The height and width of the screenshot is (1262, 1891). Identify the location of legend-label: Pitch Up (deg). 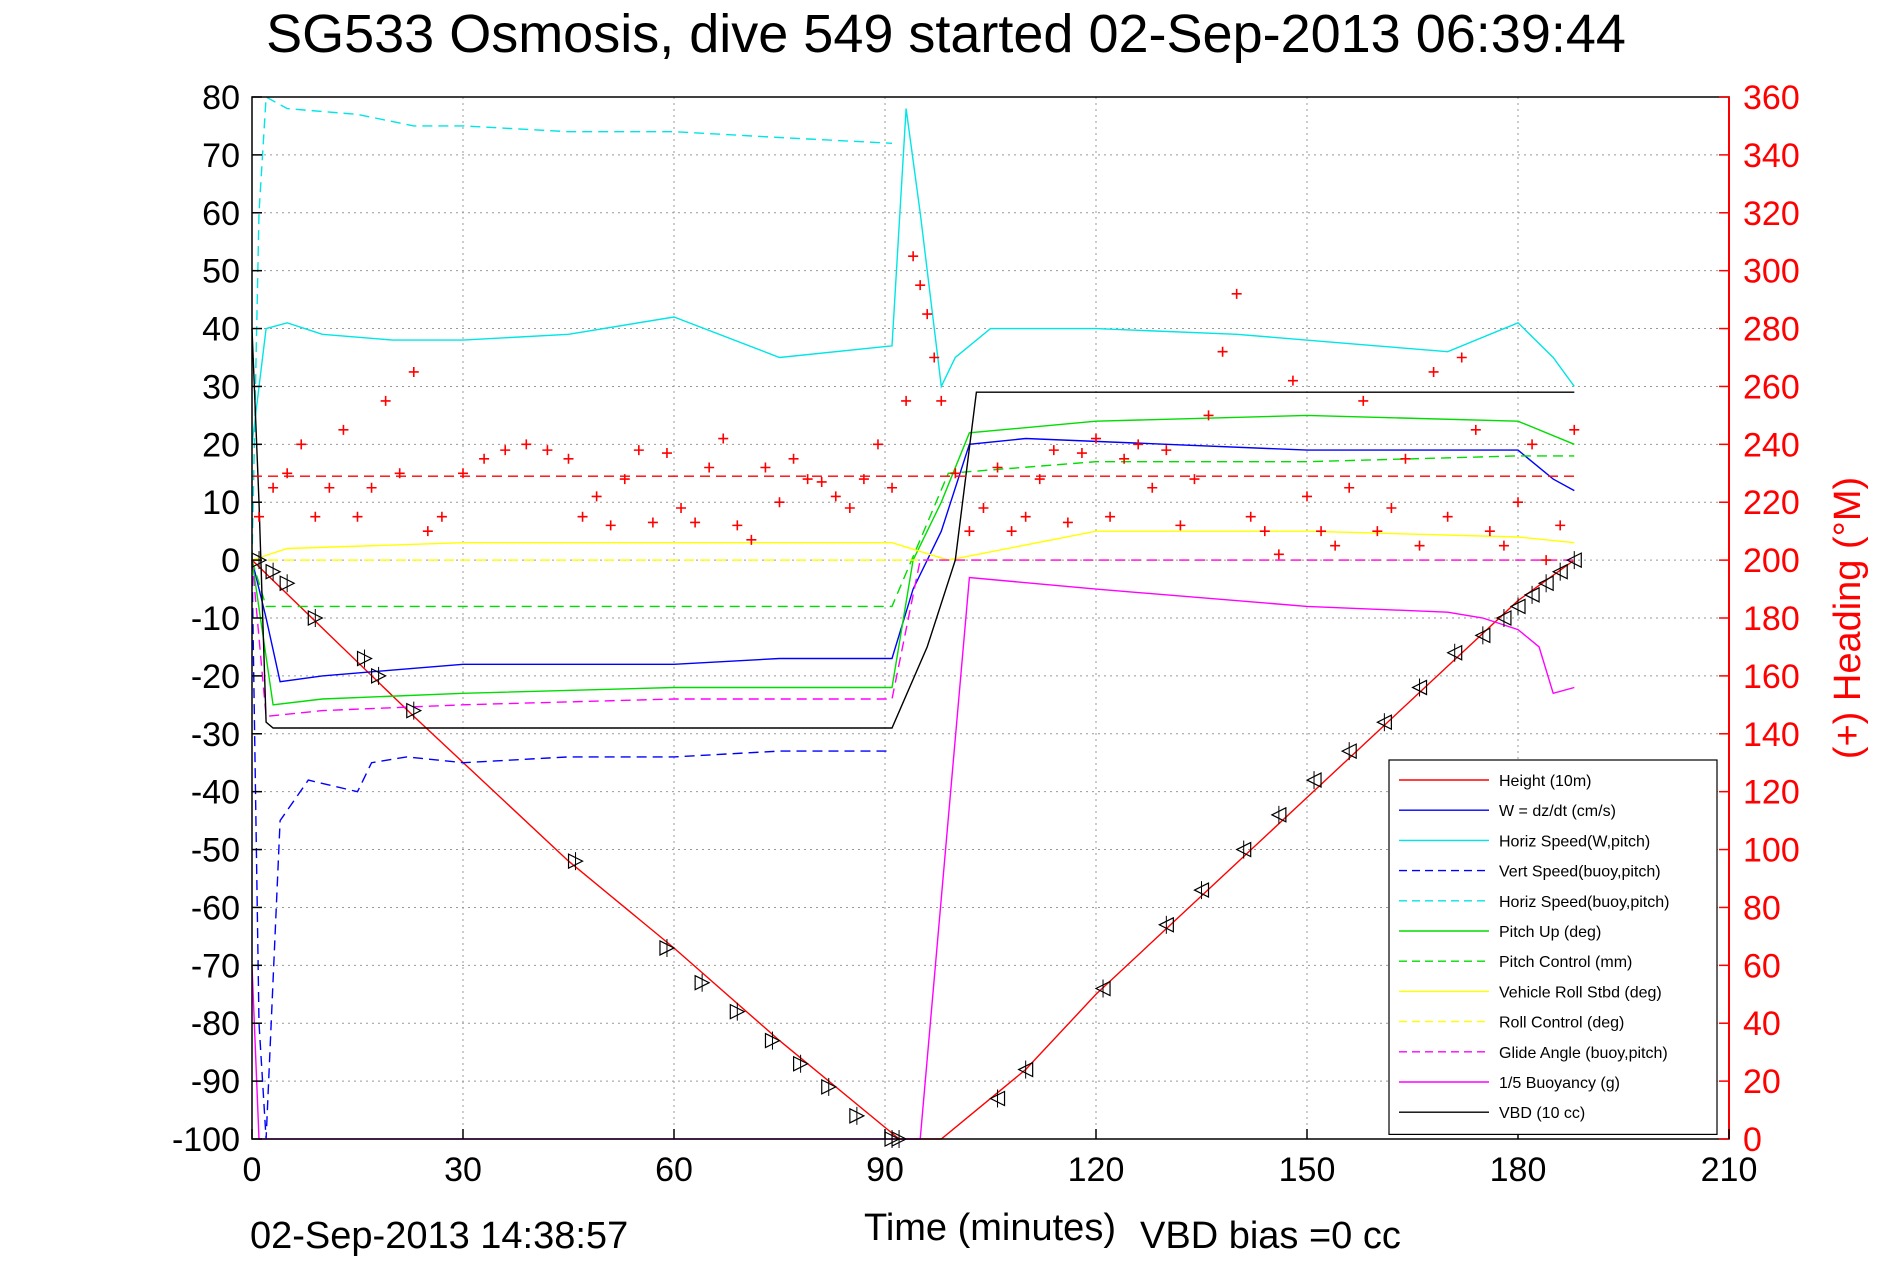
(1550, 932).